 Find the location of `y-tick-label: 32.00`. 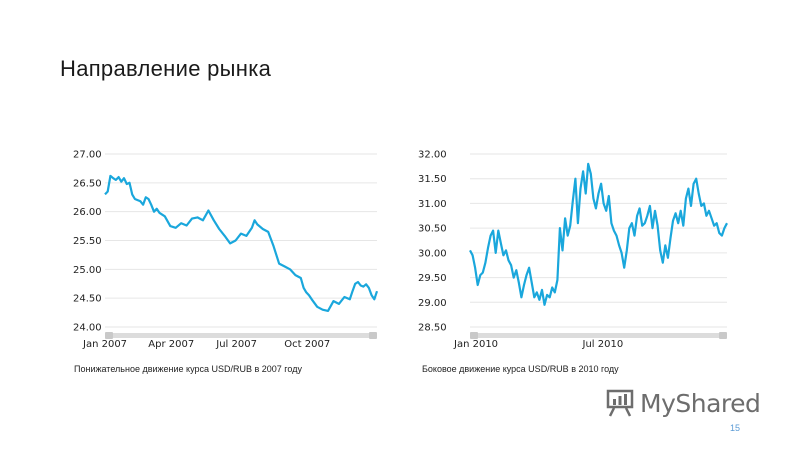

y-tick-label: 32.00 is located at coordinates (432, 155).